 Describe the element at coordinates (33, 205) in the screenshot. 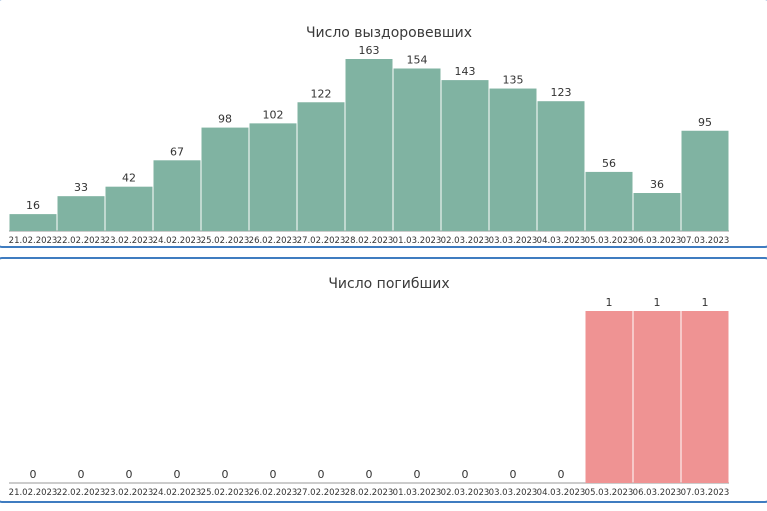

I see `value-label-21.02.2023: 16` at that location.